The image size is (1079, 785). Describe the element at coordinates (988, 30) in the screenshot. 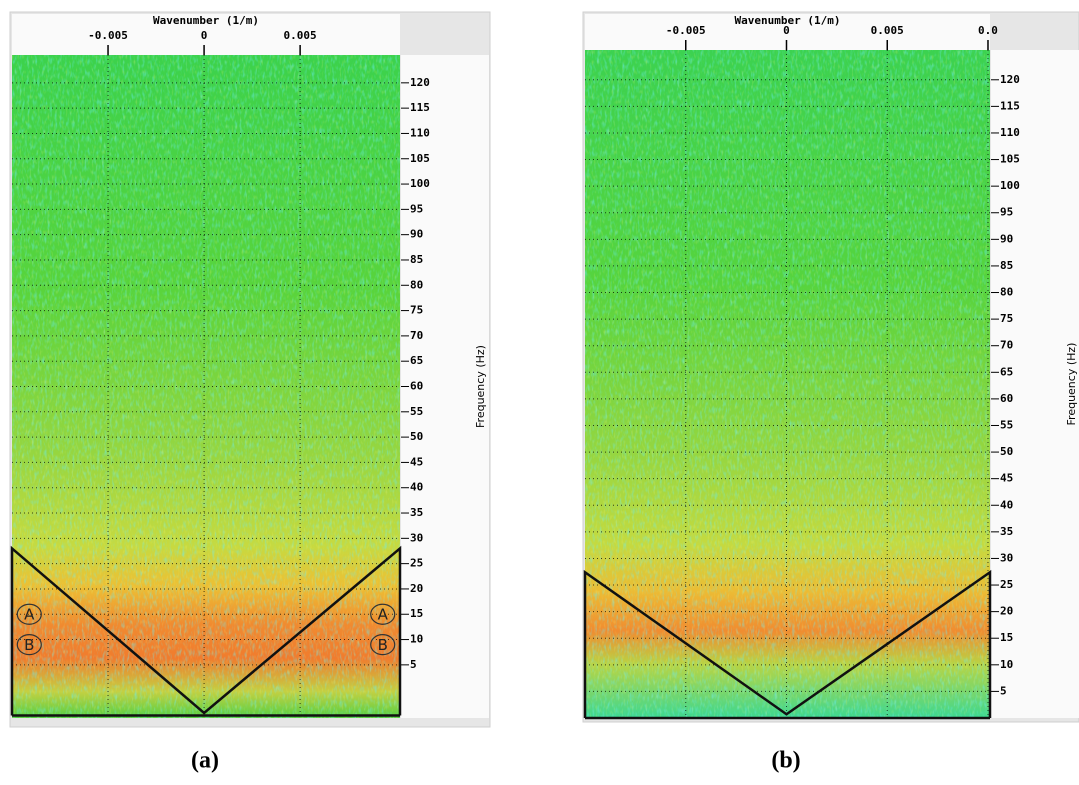

I see `x-tick-label: 0.0` at that location.